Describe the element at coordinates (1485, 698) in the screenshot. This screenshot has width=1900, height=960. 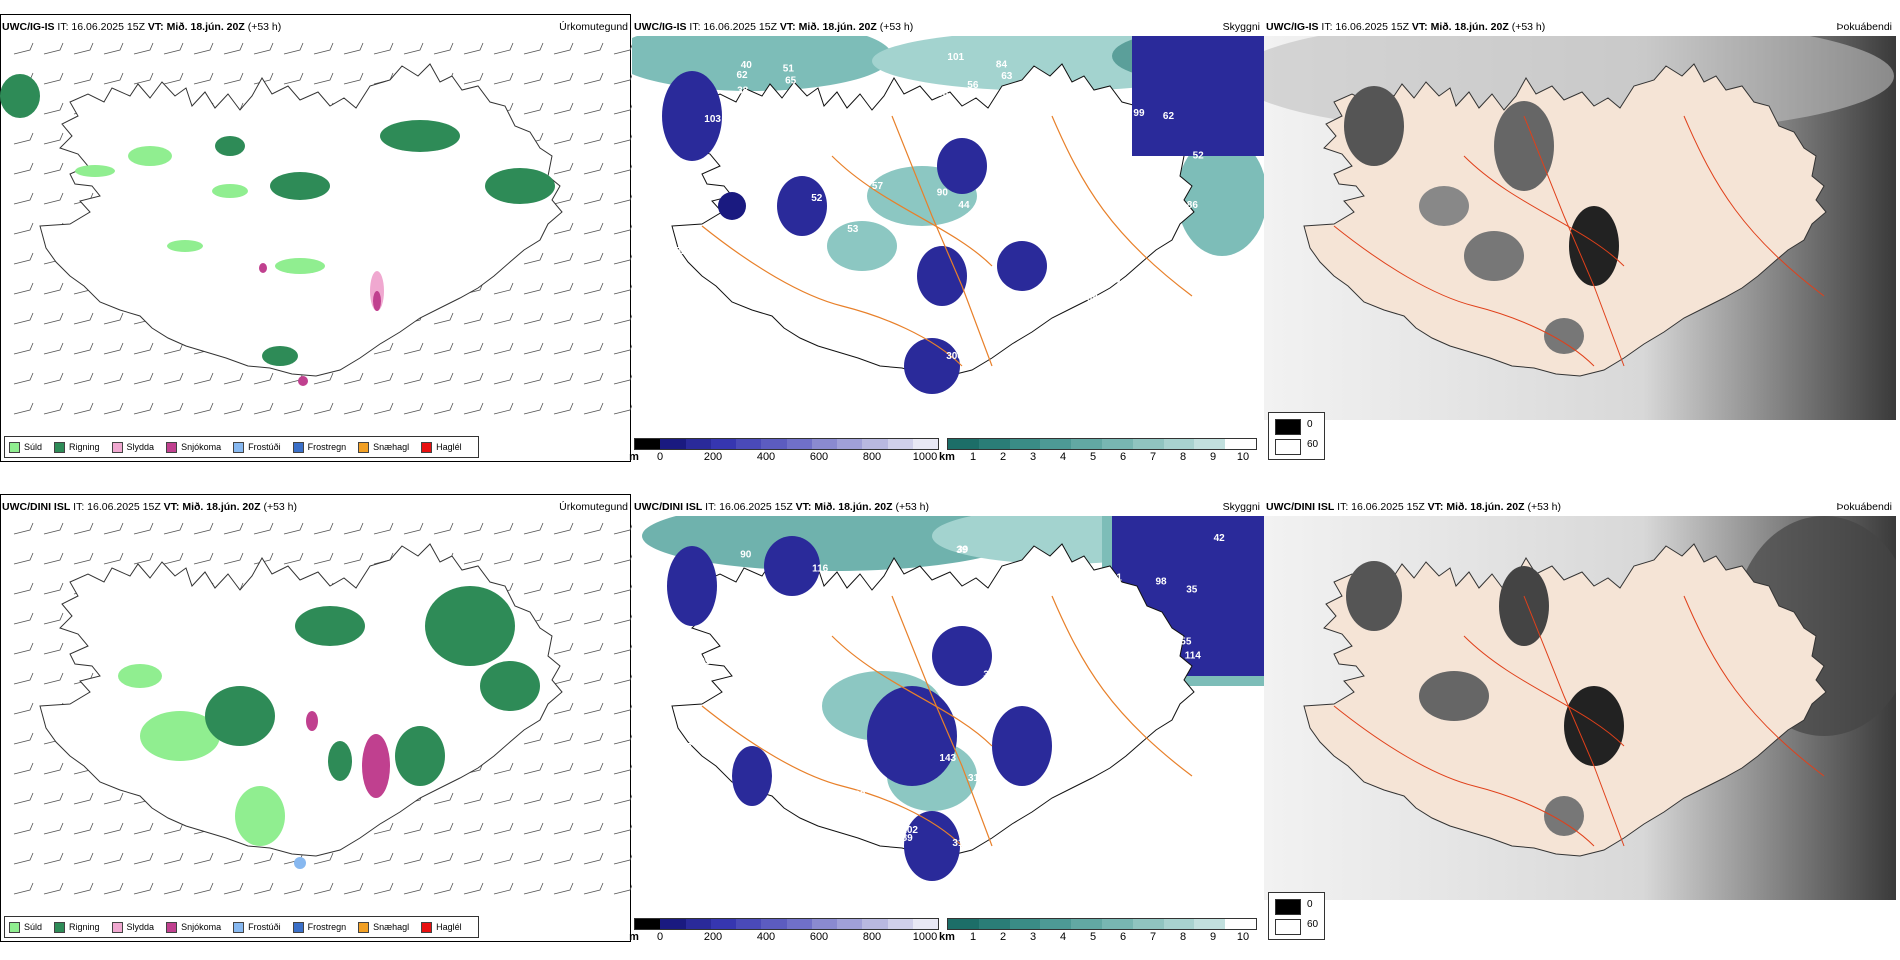
I see `fog-dark-areas` at that location.